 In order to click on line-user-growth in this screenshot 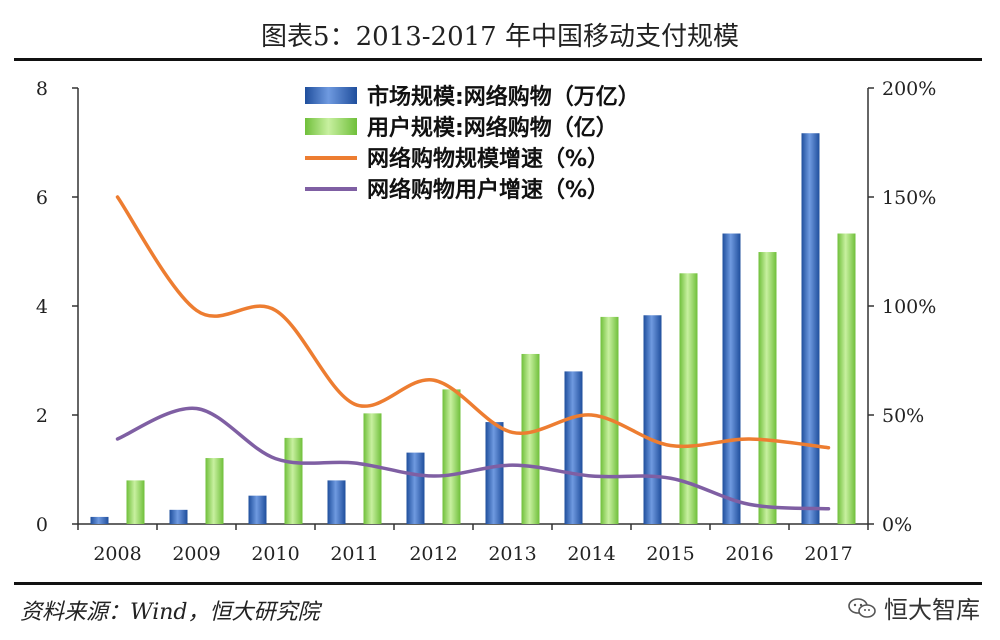, I will do `click(473, 458)`.